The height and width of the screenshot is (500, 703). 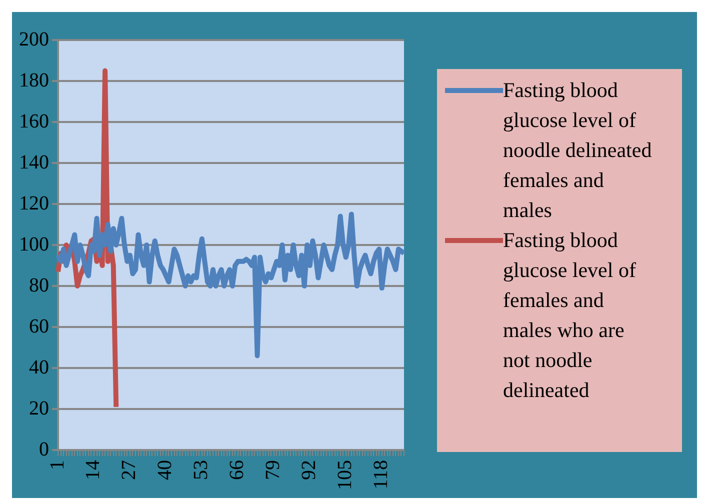 I want to click on y-tick-label: 80, so click(x=39, y=285).